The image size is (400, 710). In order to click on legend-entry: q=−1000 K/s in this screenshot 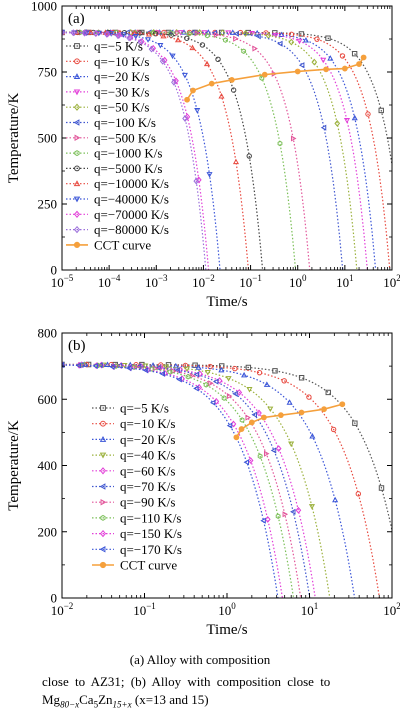, I will do `click(114, 153)`.